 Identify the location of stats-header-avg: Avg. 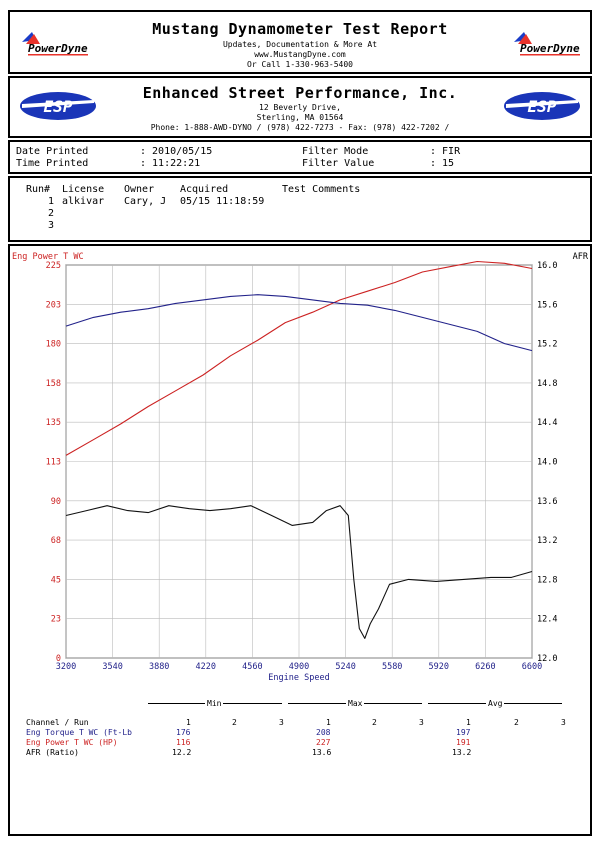
(495, 703).